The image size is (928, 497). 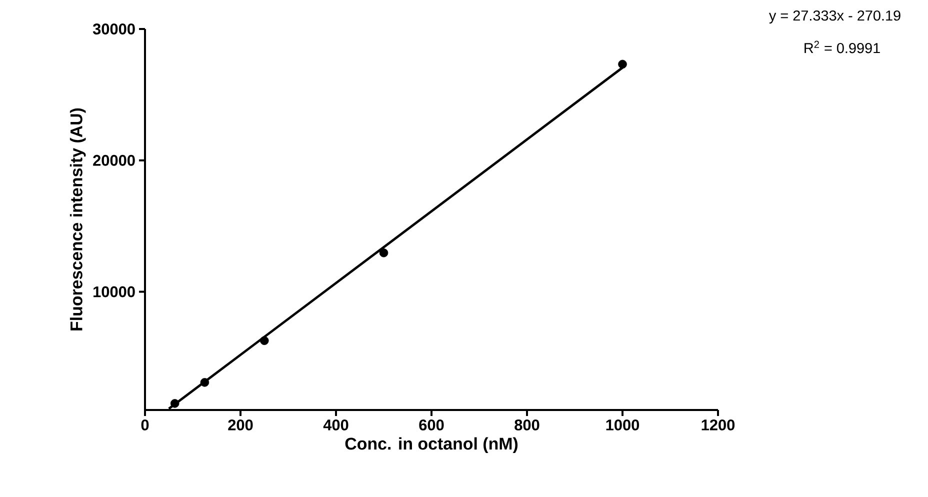 I want to click on x-tick-label: 400, so click(x=335, y=425).